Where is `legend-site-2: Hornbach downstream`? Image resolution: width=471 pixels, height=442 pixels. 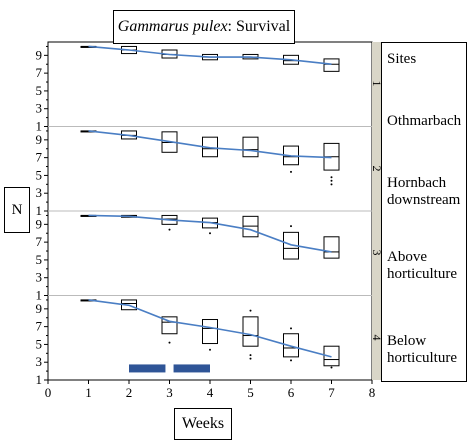
legend-site-2: Hornbach downstream is located at coordinates (424, 191).